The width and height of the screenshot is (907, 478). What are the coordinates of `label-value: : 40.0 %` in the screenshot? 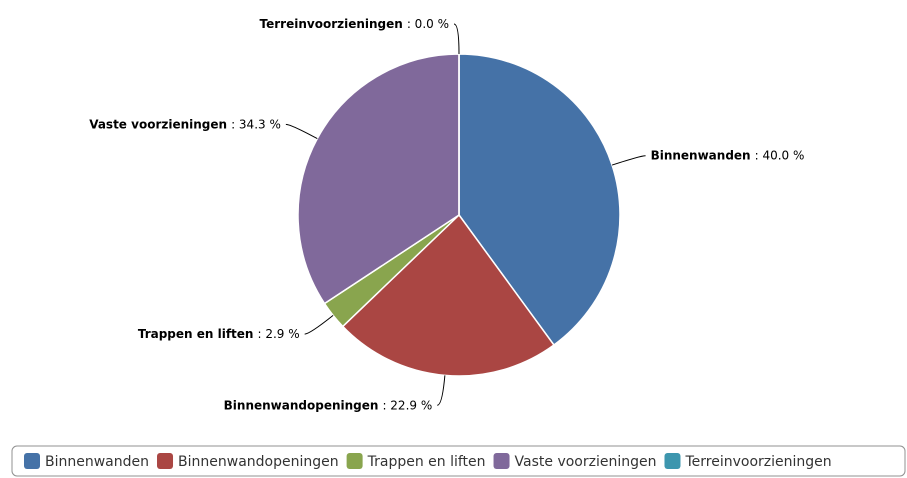 It's located at (780, 155).